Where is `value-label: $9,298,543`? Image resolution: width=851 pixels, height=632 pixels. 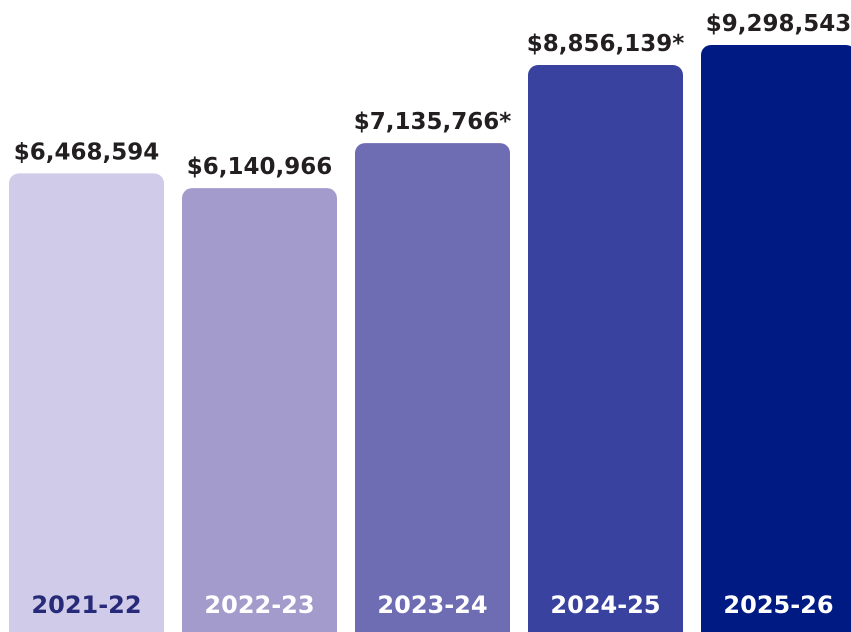
value-label: $9,298,543 is located at coordinates (778, 24).